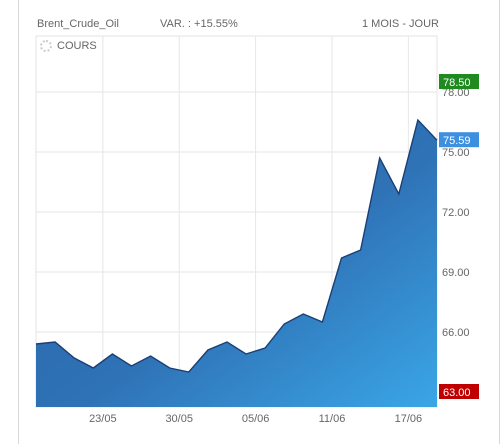  I want to click on y-tick-label: 66.00, so click(456, 333).